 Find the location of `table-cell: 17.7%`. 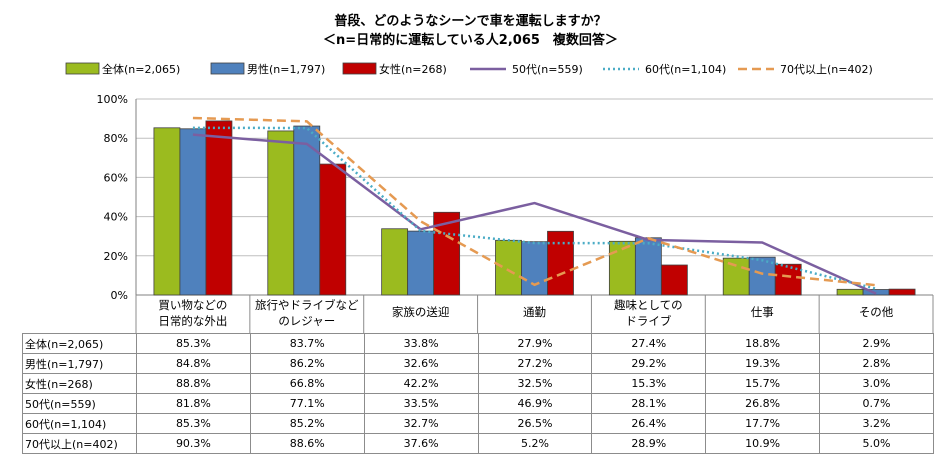

table-cell: 17.7% is located at coordinates (763, 423).